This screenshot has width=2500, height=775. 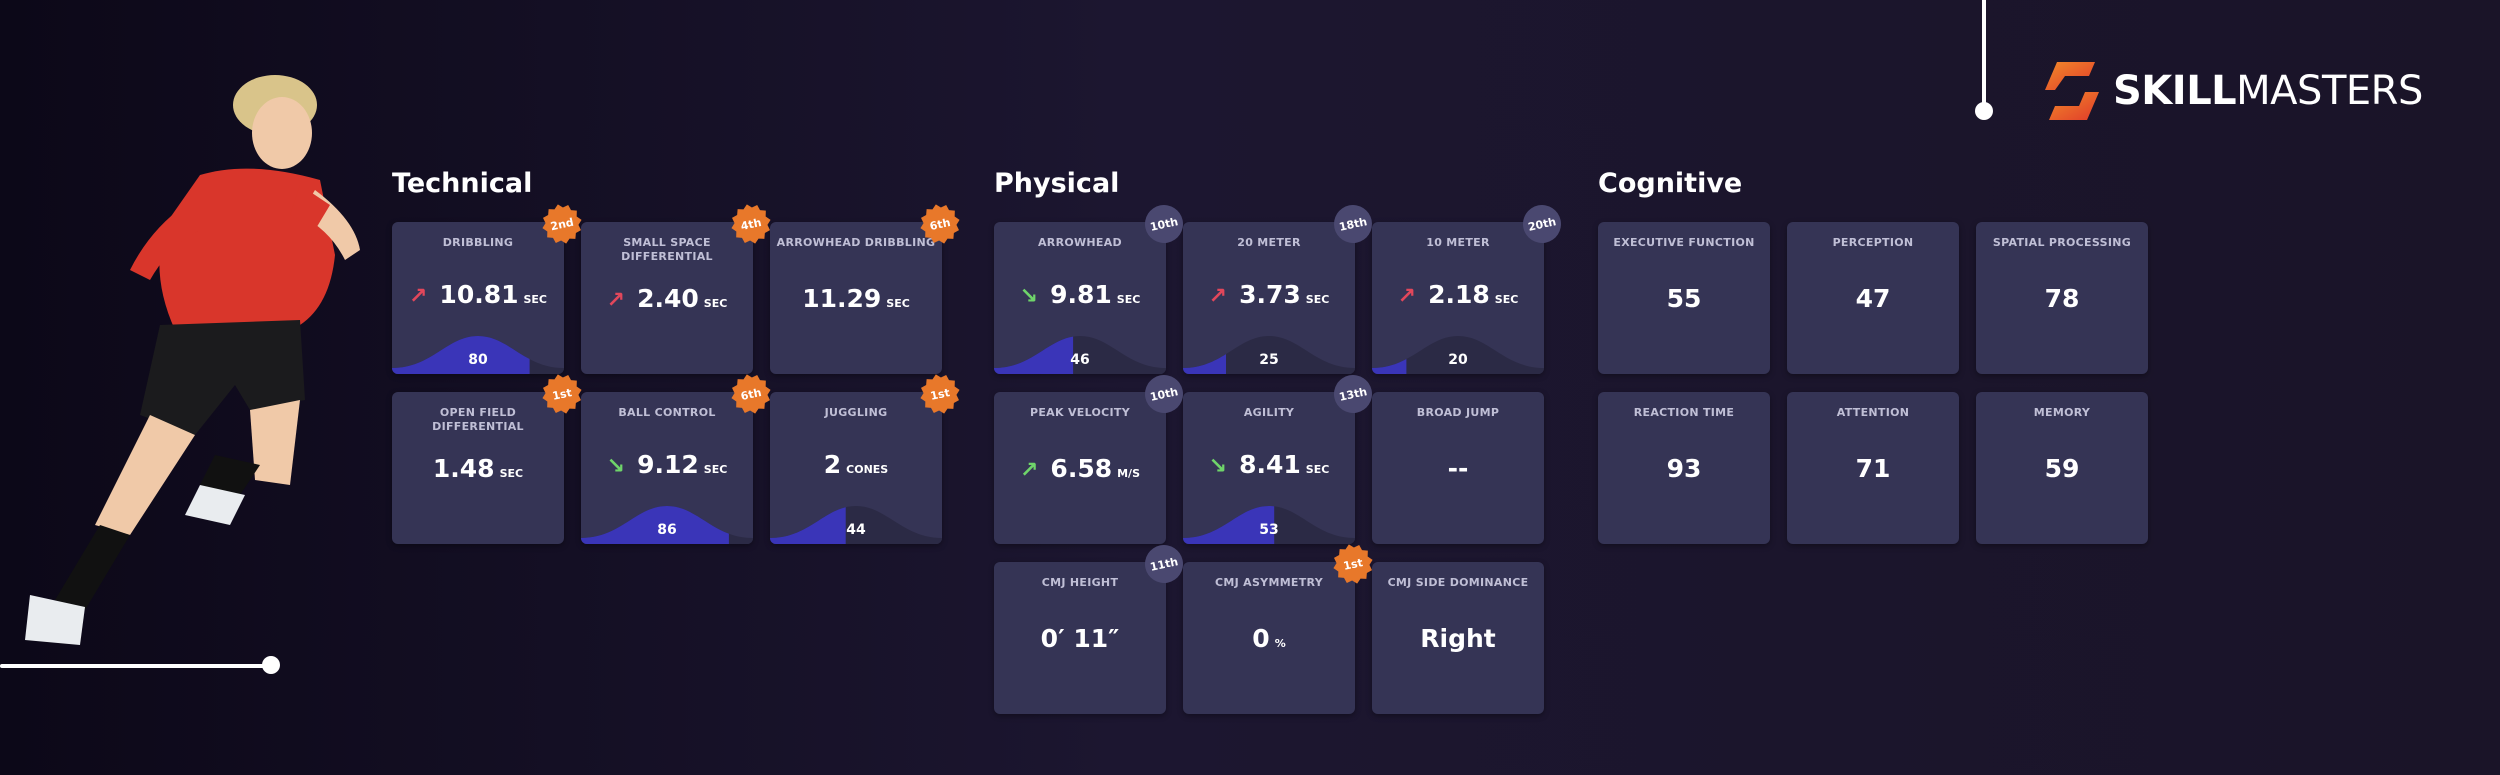 What do you see at coordinates (478, 298) in the screenshot?
I see `metric-card-dribbling: DRIBBLING ↗ 10.81 SEC 80` at bounding box center [478, 298].